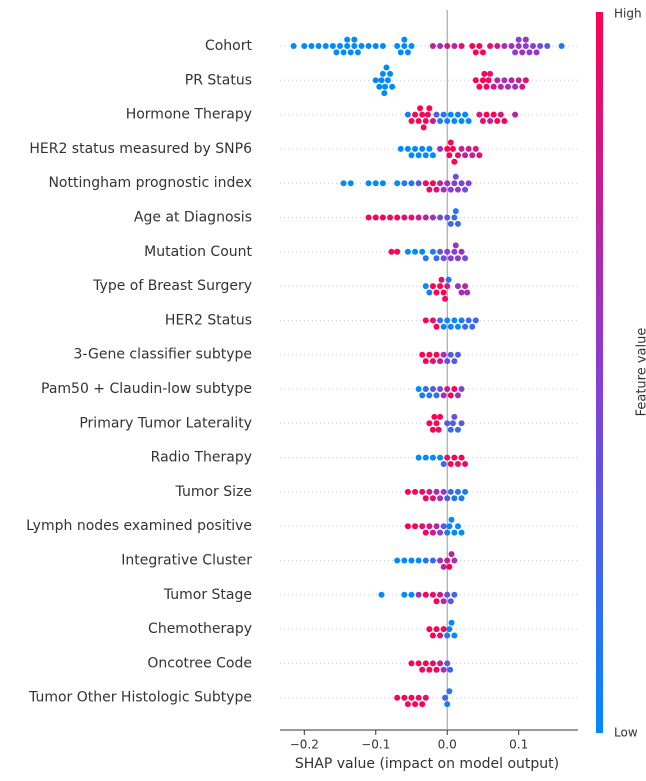 Image resolution: width=646 pixels, height=781 pixels. I want to click on feature-label: Oncotree Code, so click(199, 663).